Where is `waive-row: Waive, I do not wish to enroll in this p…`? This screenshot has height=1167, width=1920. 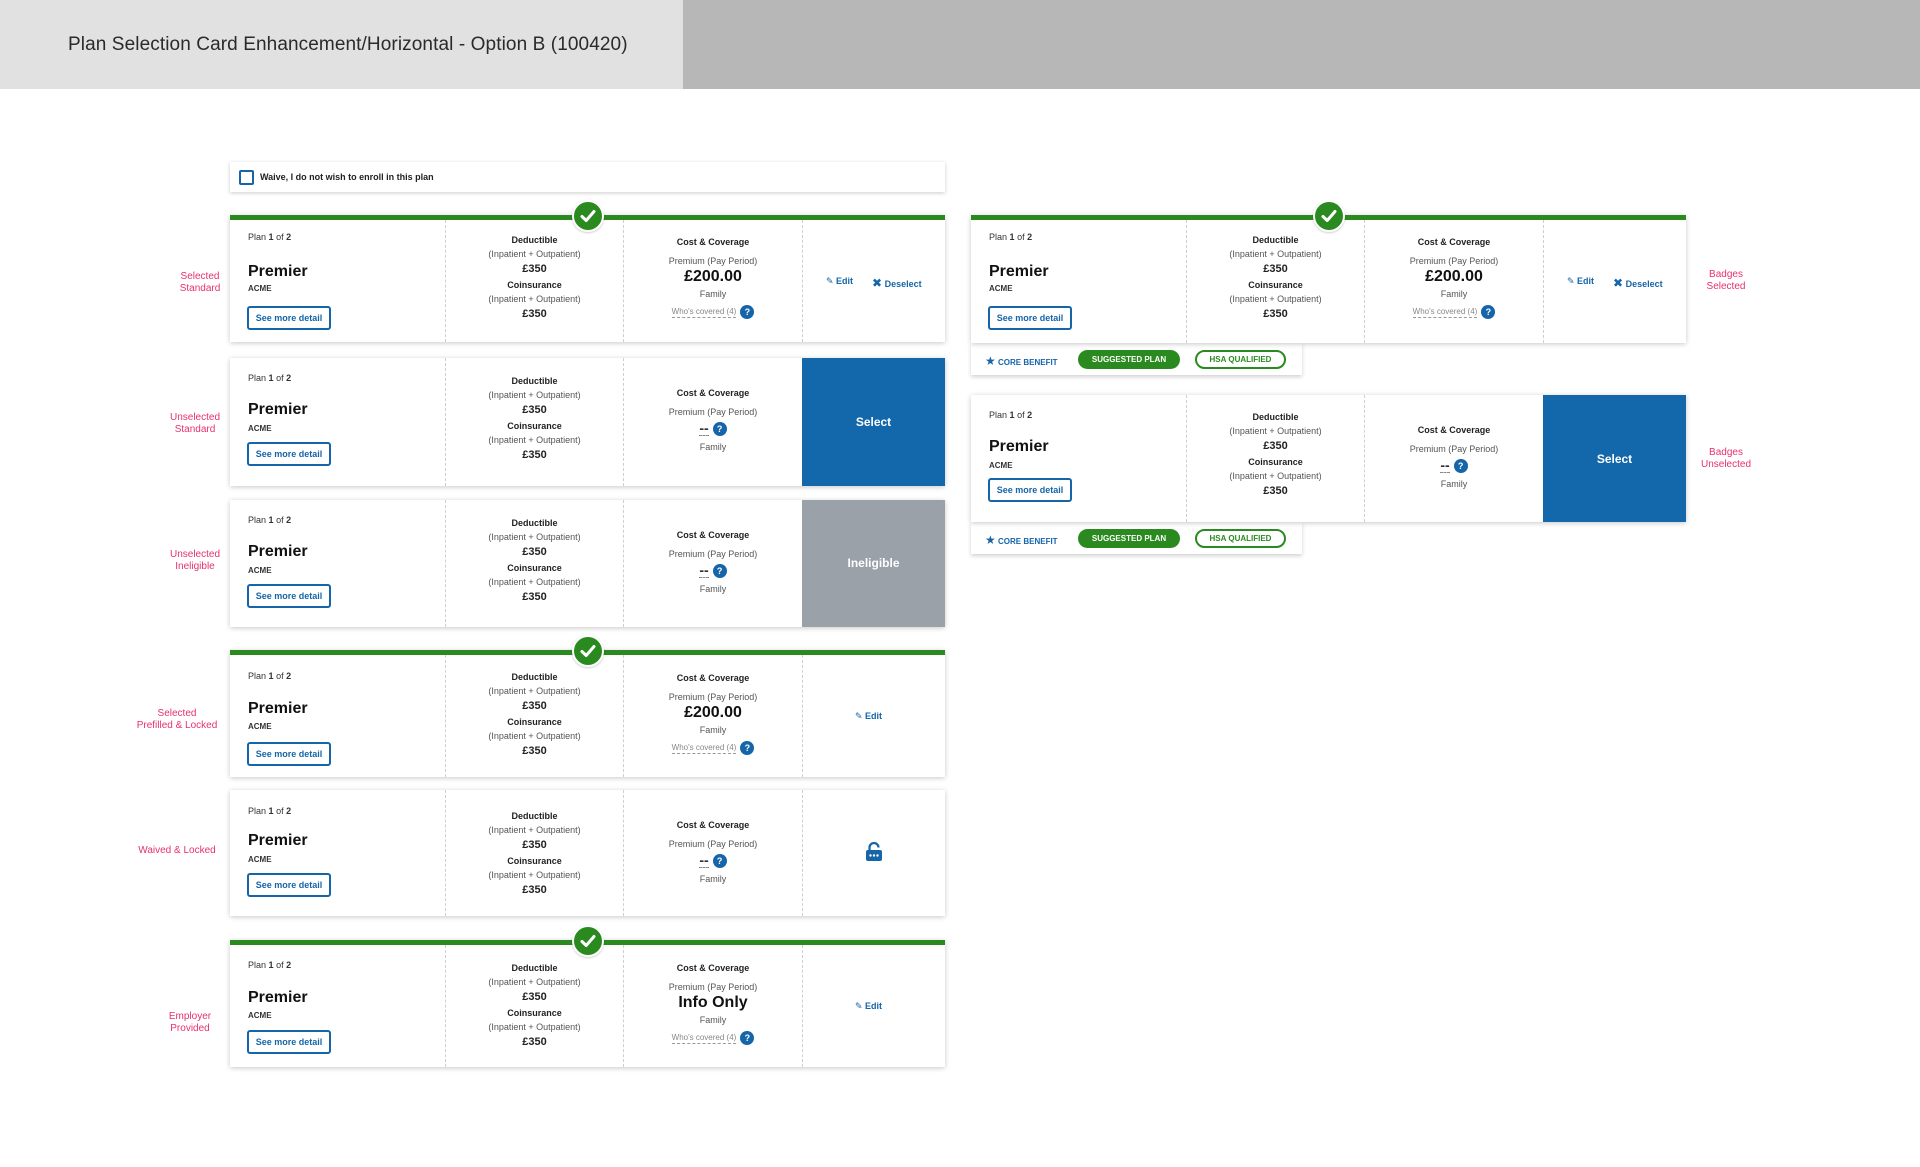 waive-row: Waive, I do not wish to enroll in this p… is located at coordinates (587, 177).